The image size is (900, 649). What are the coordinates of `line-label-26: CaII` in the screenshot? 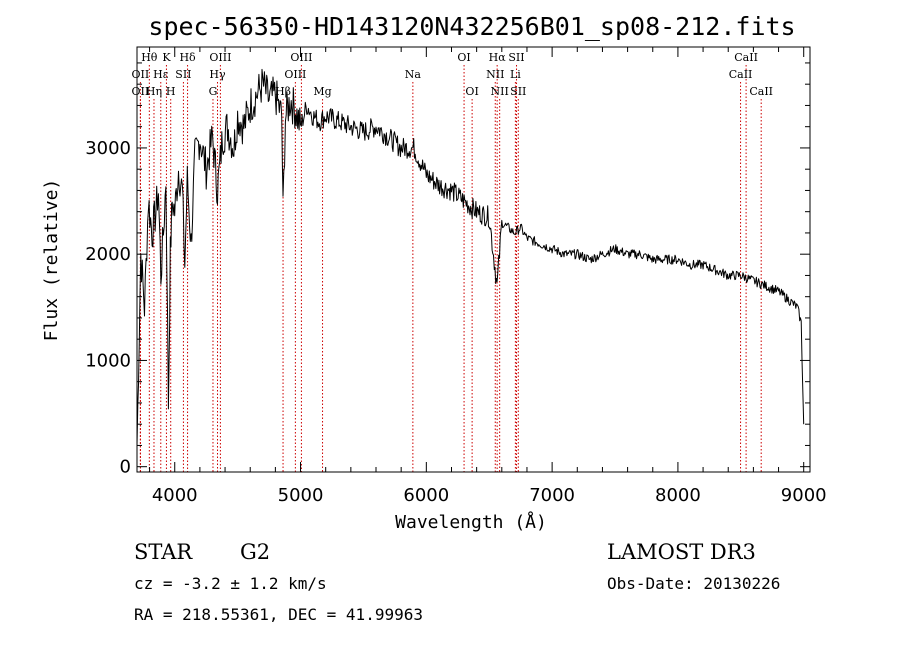 It's located at (741, 74).